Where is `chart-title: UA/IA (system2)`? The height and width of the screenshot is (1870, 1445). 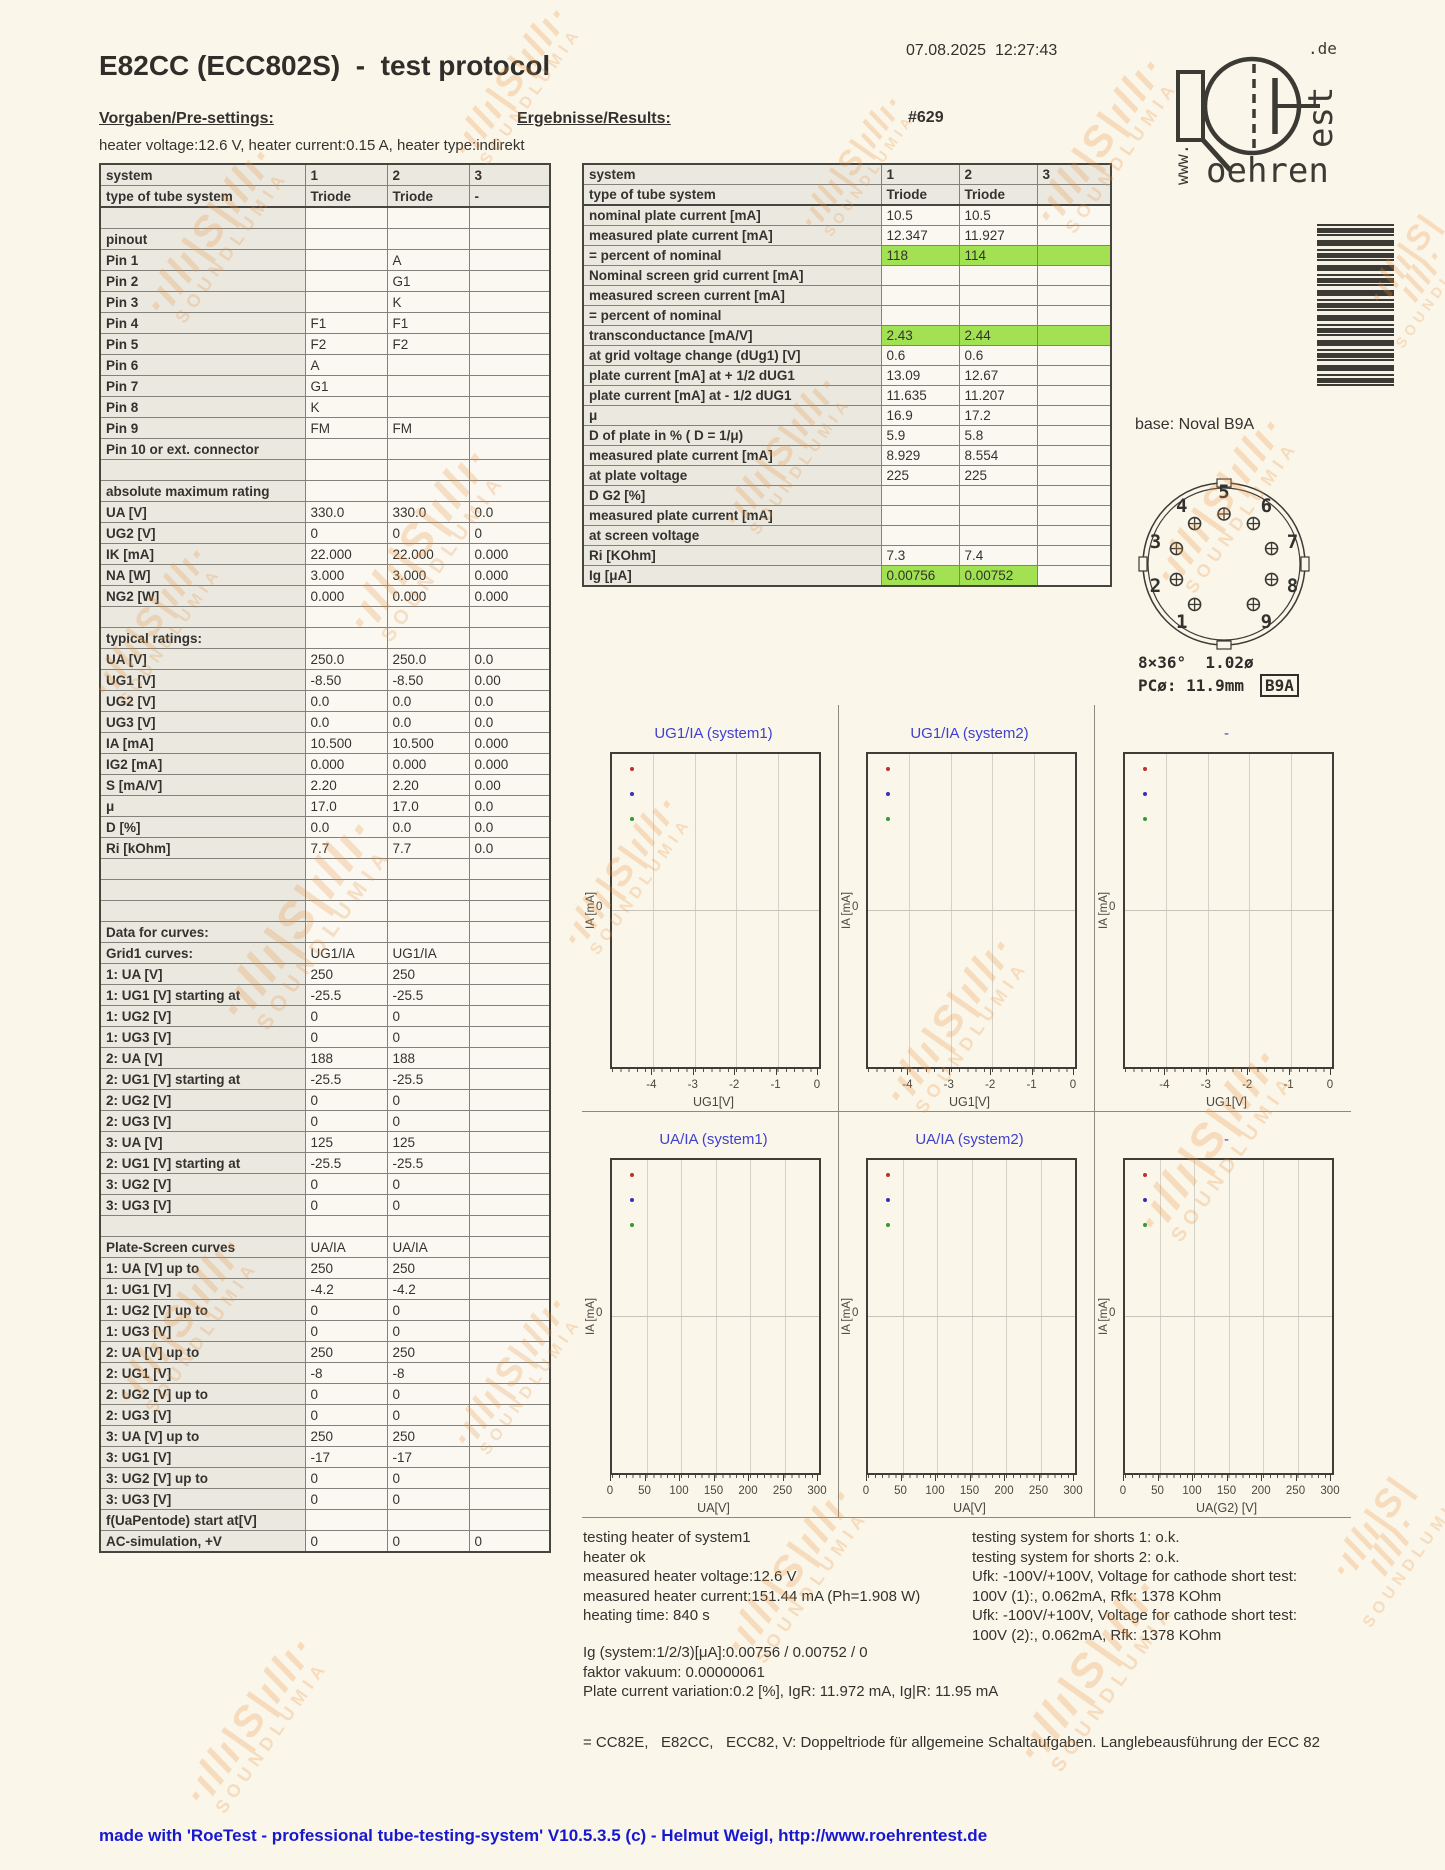
chart-title: UA/IA (system2) is located at coordinates (969, 1139).